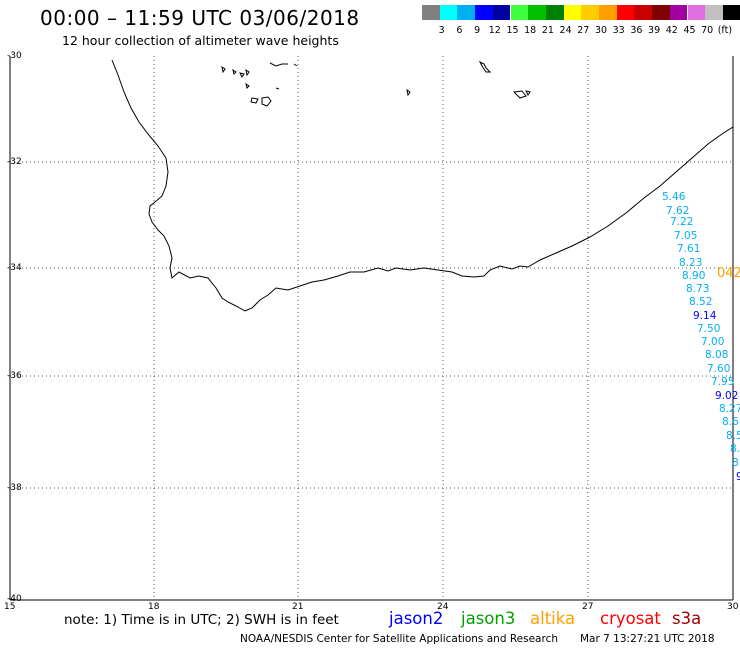 This screenshot has height=650, width=740. I want to click on lon-label: 24, so click(443, 607).